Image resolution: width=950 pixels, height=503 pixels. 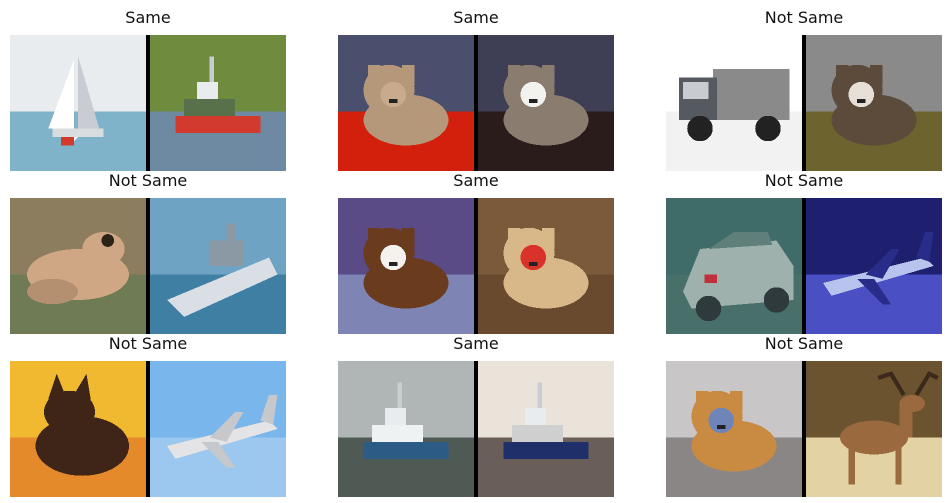 What do you see at coordinates (476, 17) in the screenshot?
I see `pair-title-2: Same` at bounding box center [476, 17].